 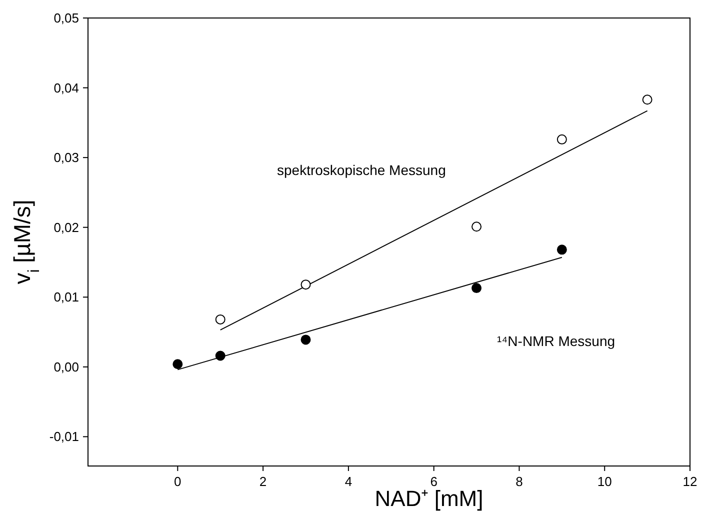 What do you see at coordinates (66, 366) in the screenshot?
I see `y-tick-label: 0,00` at bounding box center [66, 366].